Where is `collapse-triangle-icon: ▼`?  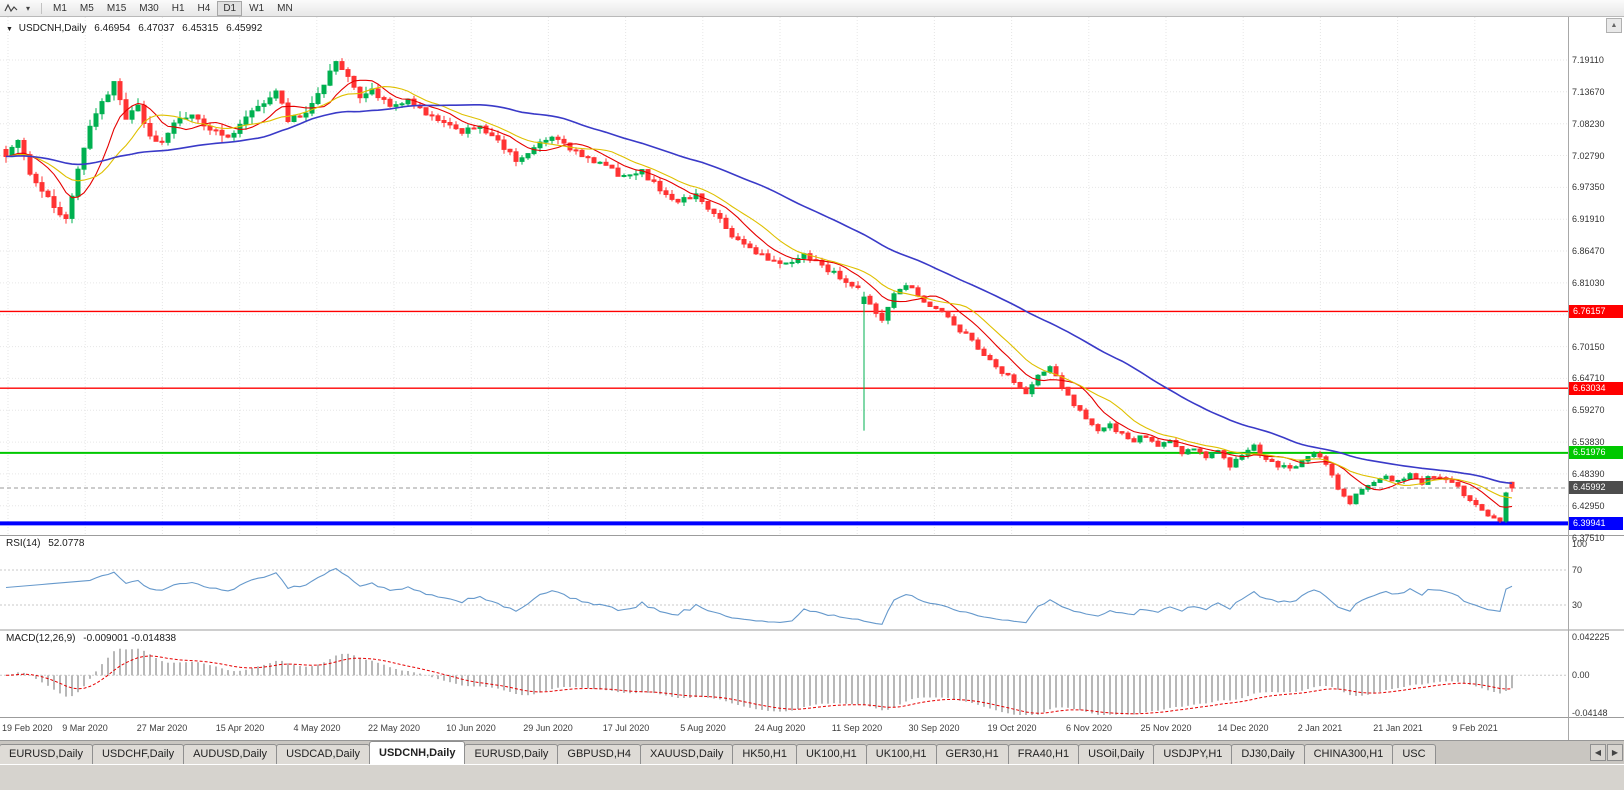
collapse-triangle-icon: ▼ is located at coordinates (9, 29).